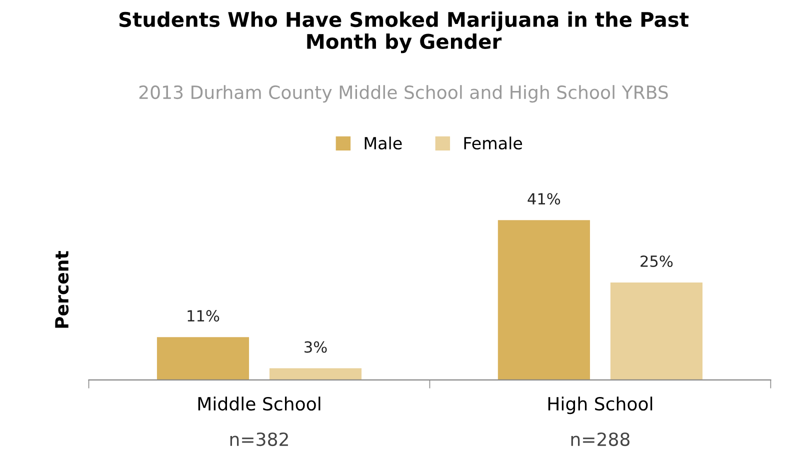 The height and width of the screenshot is (460, 807). What do you see at coordinates (259, 439) in the screenshot?
I see `text: n=382` at bounding box center [259, 439].